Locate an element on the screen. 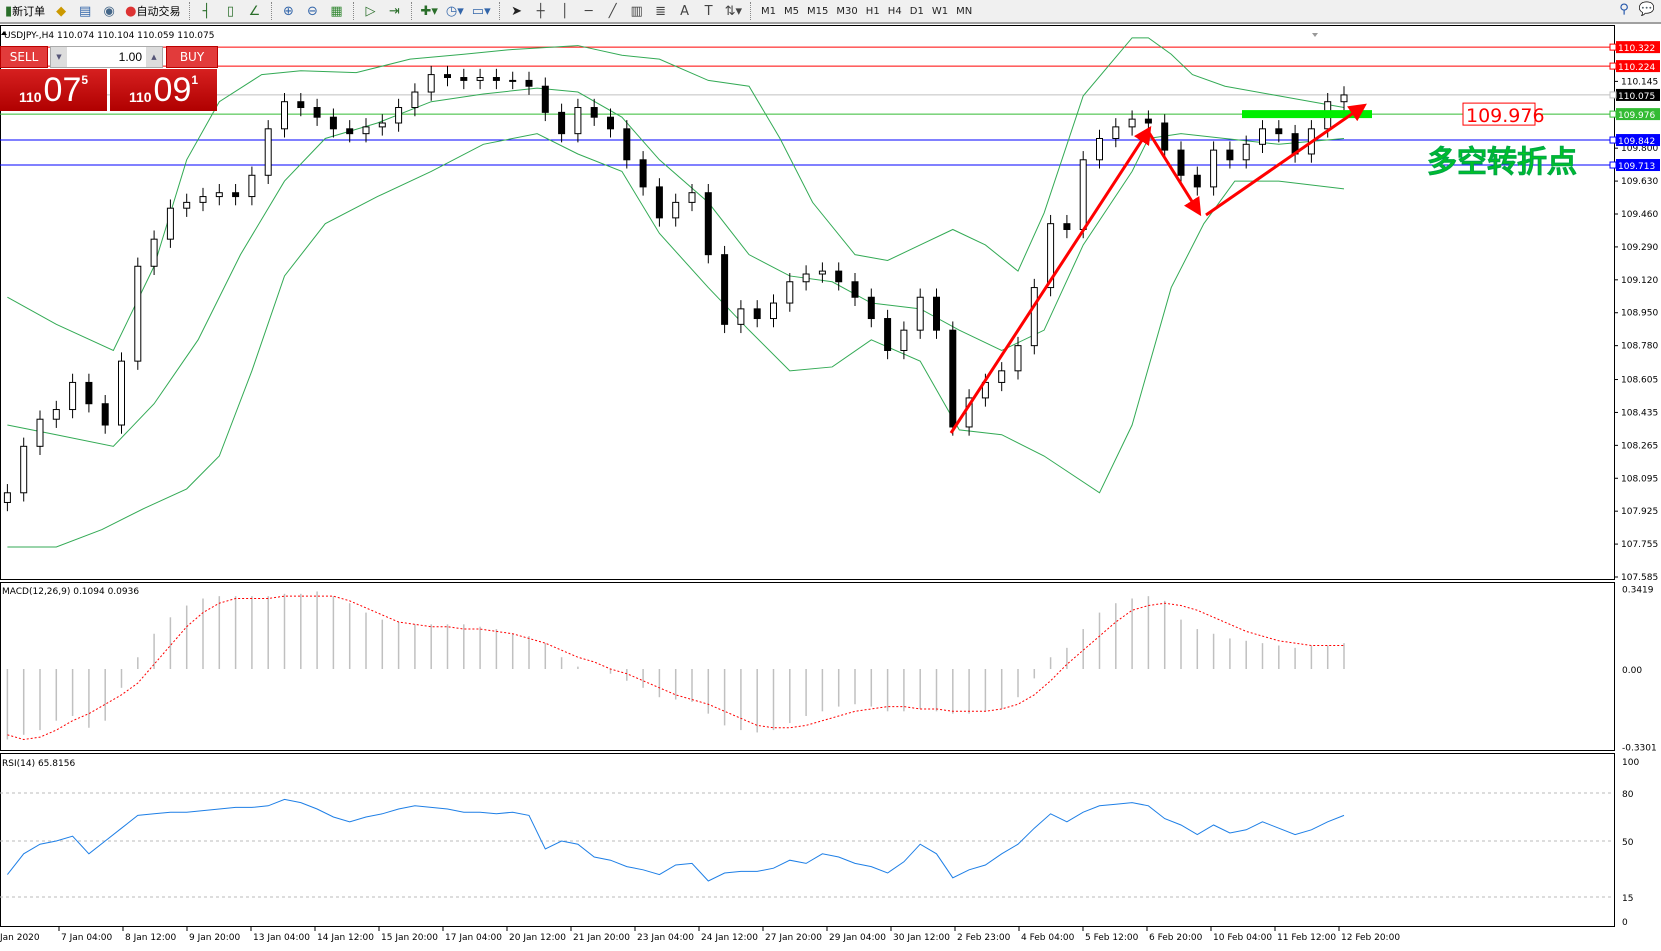 The height and width of the screenshot is (951, 1661). text-button: A is located at coordinates (685, 11).